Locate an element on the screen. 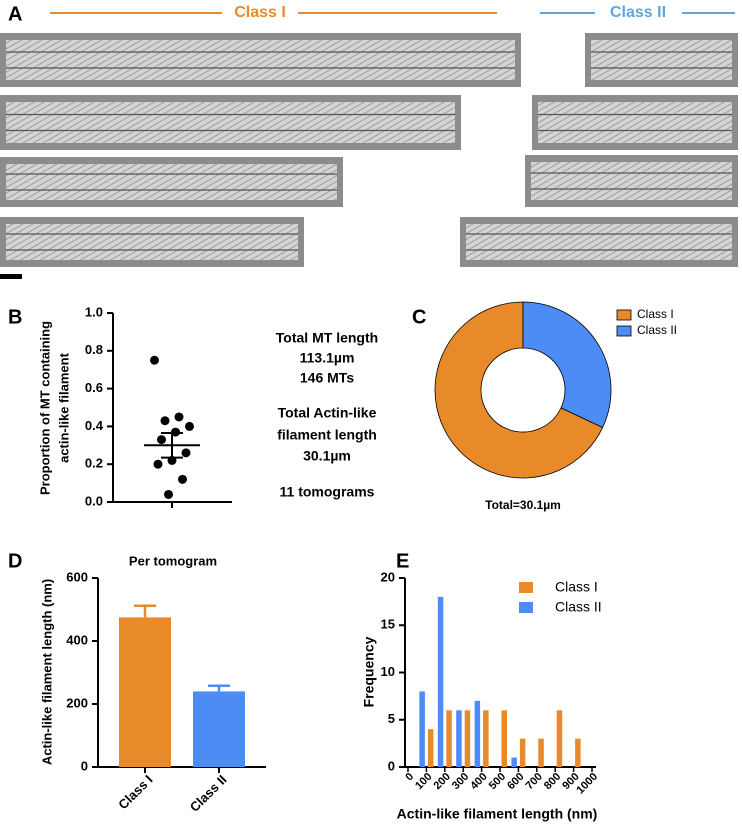  y-axis is located at coordinates (172, 408).